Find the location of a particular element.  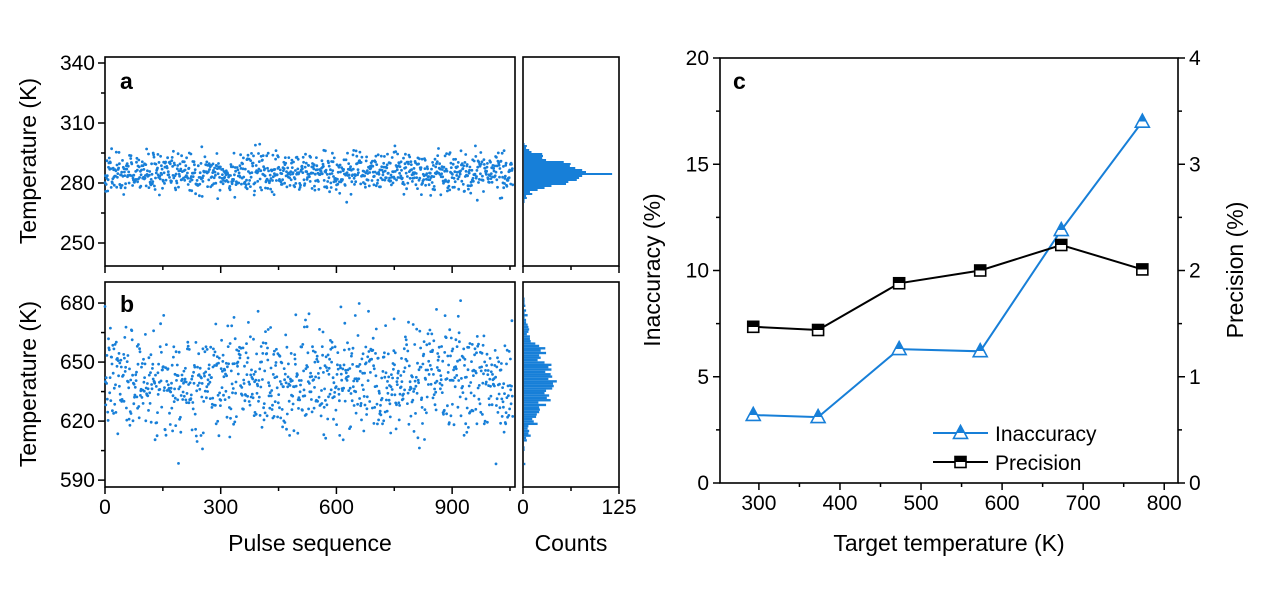

panel-b-points is located at coordinates (309, 382).